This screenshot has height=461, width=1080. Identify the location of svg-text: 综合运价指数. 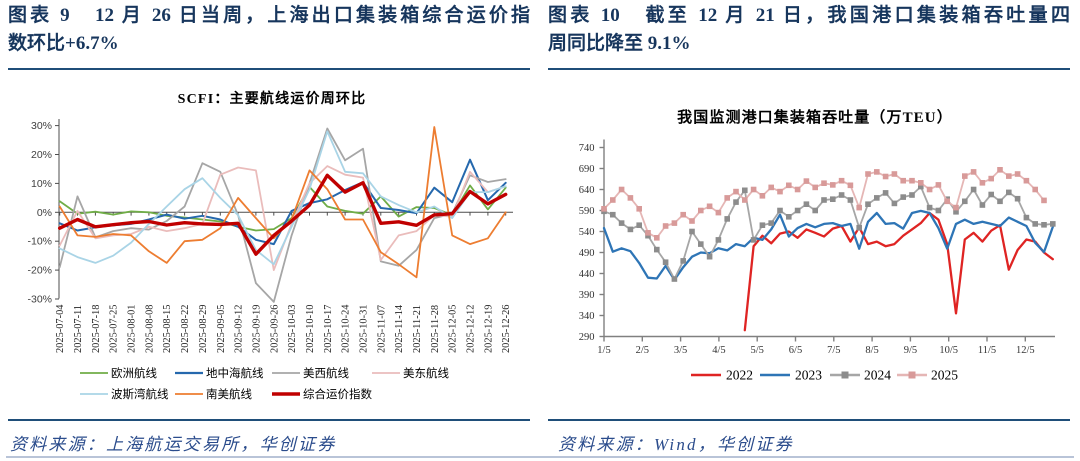
(337, 394).